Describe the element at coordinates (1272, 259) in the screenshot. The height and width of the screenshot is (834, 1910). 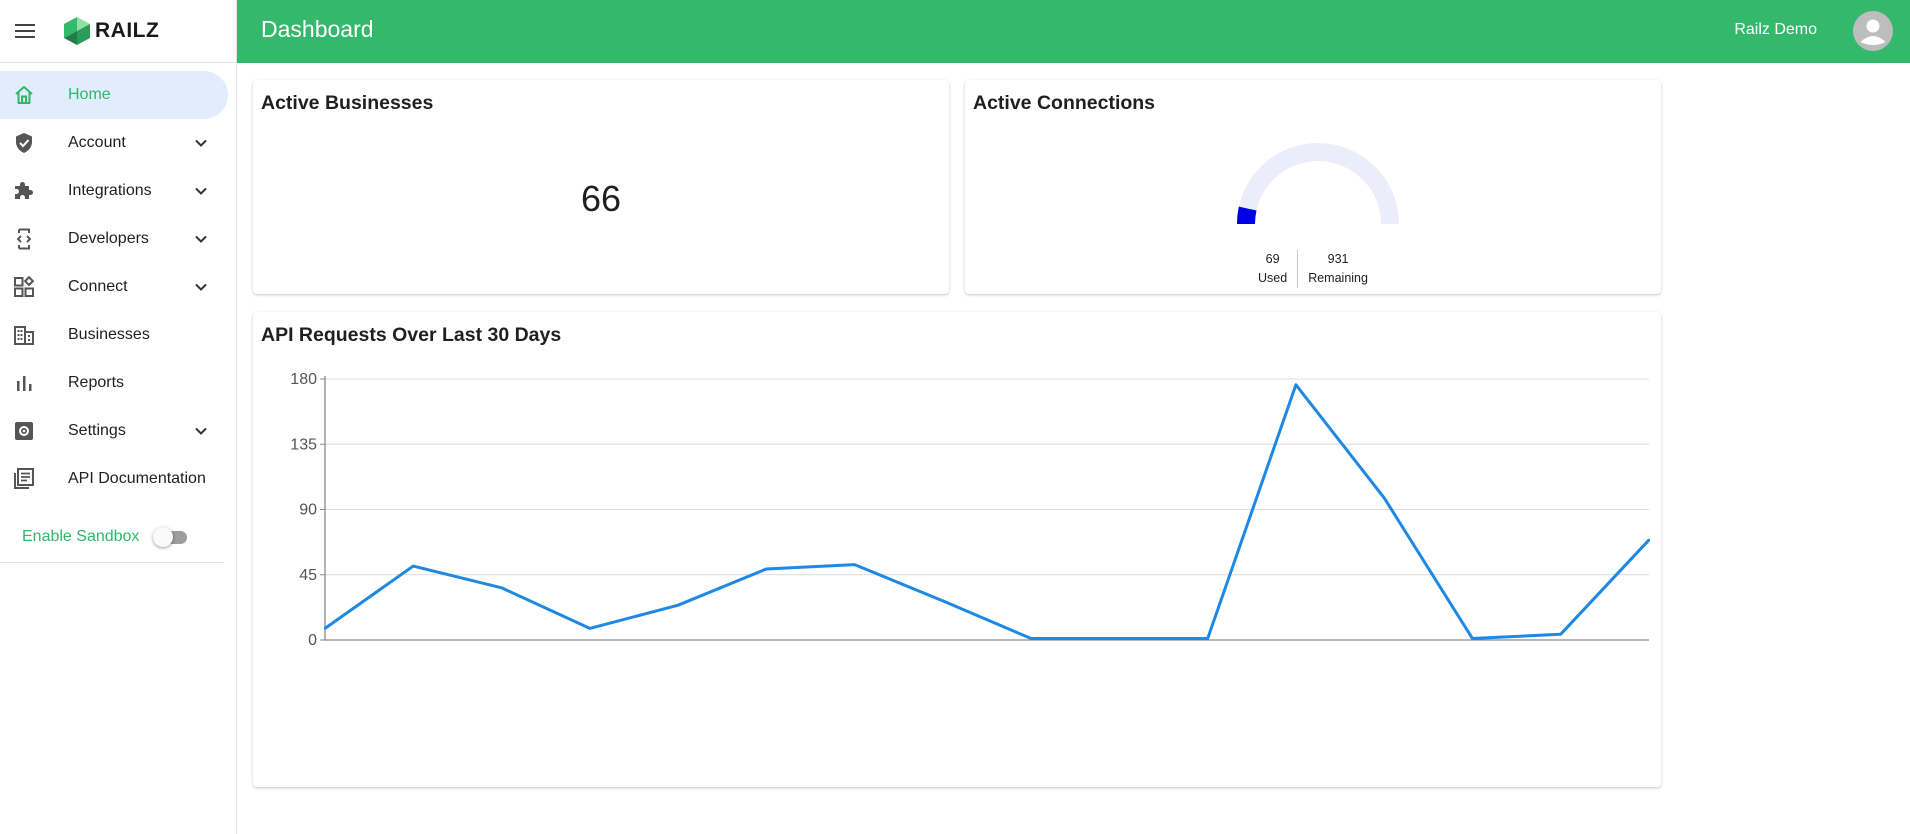
I see `used-value: 69` at that location.